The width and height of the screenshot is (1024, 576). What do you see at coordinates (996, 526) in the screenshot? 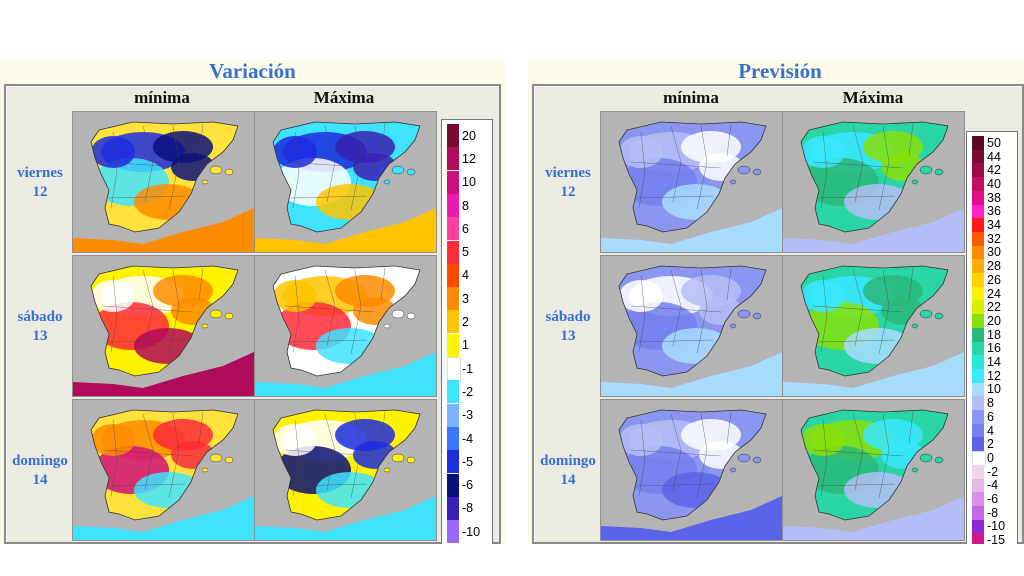
I see `legend-label: -10` at bounding box center [996, 526].